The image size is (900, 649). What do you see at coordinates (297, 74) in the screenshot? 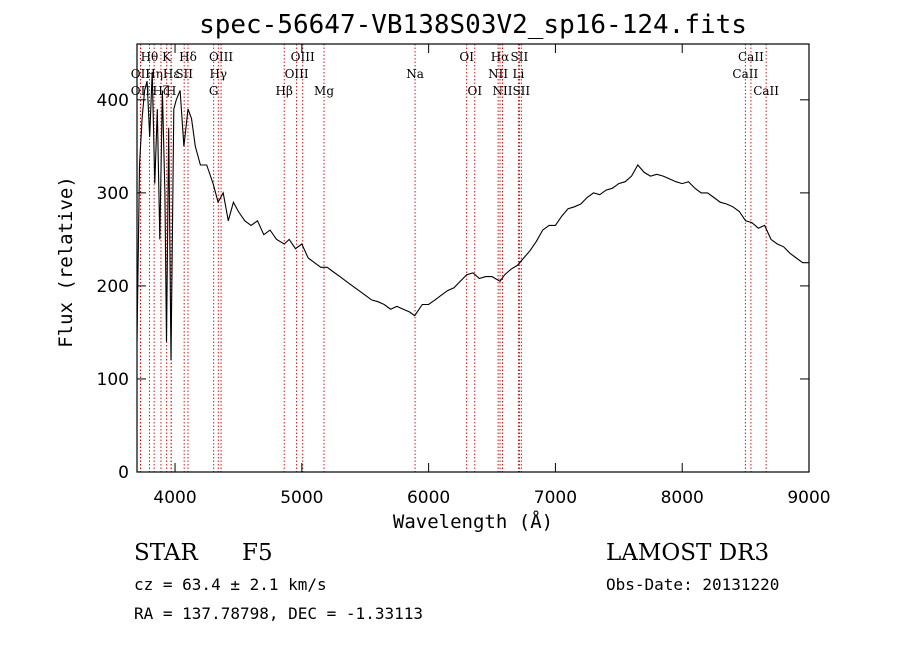
I see `line-marker-label-15: OIII` at bounding box center [297, 74].